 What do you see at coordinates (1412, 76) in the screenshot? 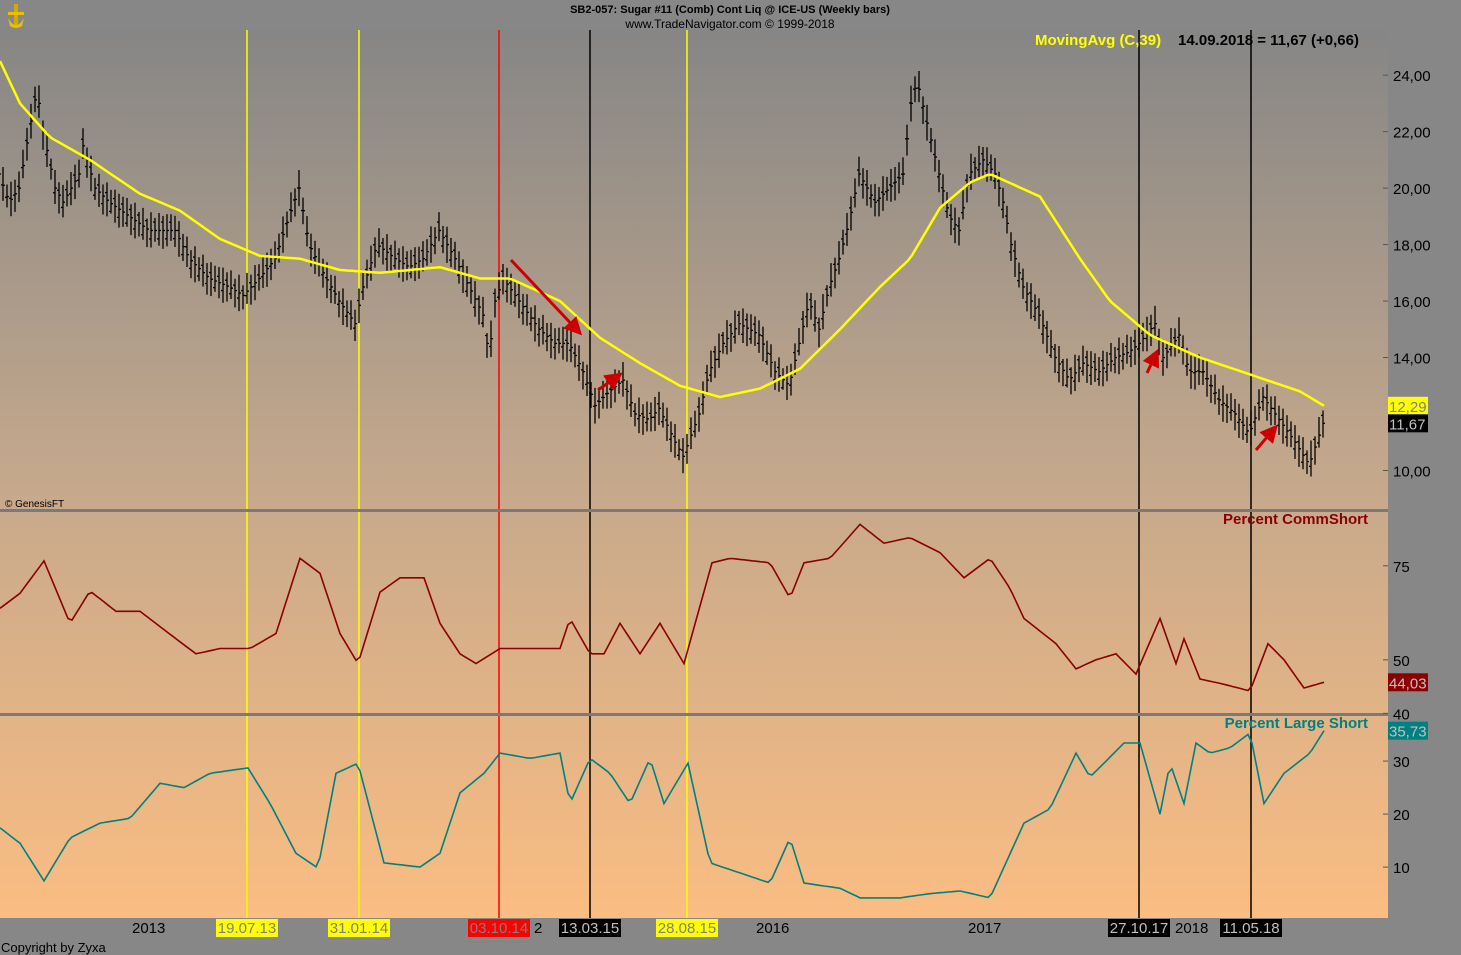
I see `axis-label: 24,00` at bounding box center [1412, 76].